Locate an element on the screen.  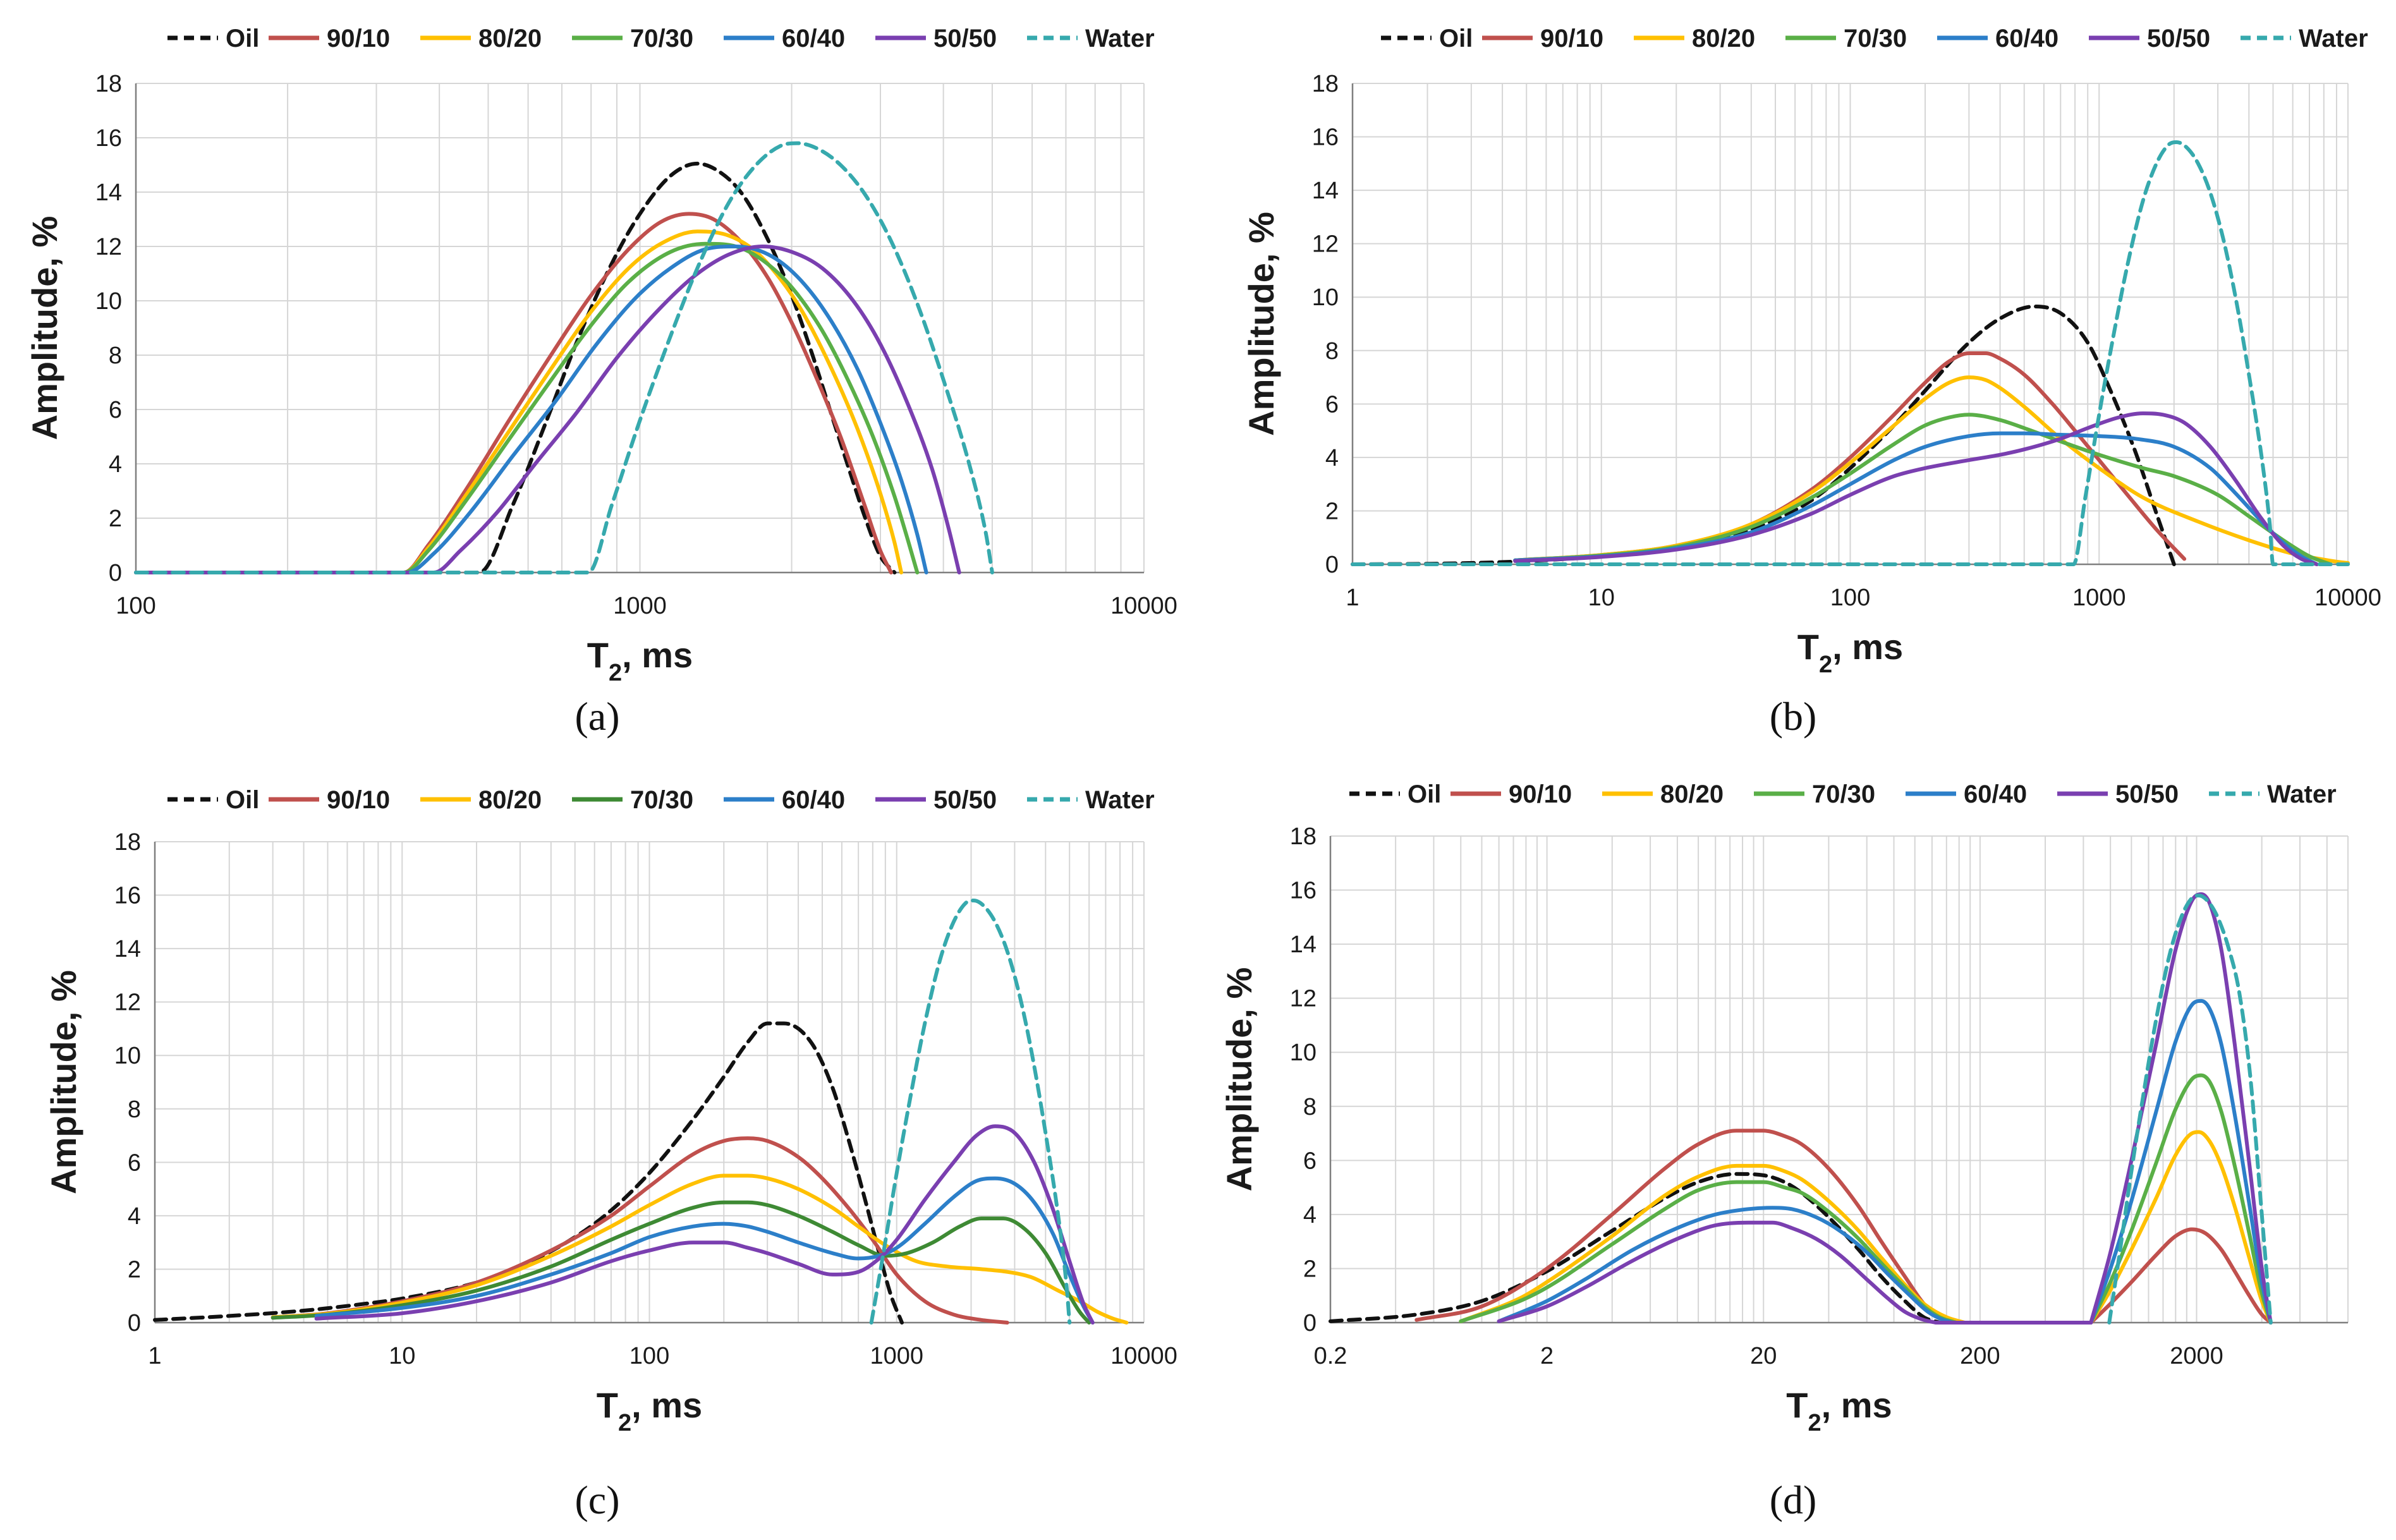
panel-caption-a: (a) is located at coordinates (597, 716).